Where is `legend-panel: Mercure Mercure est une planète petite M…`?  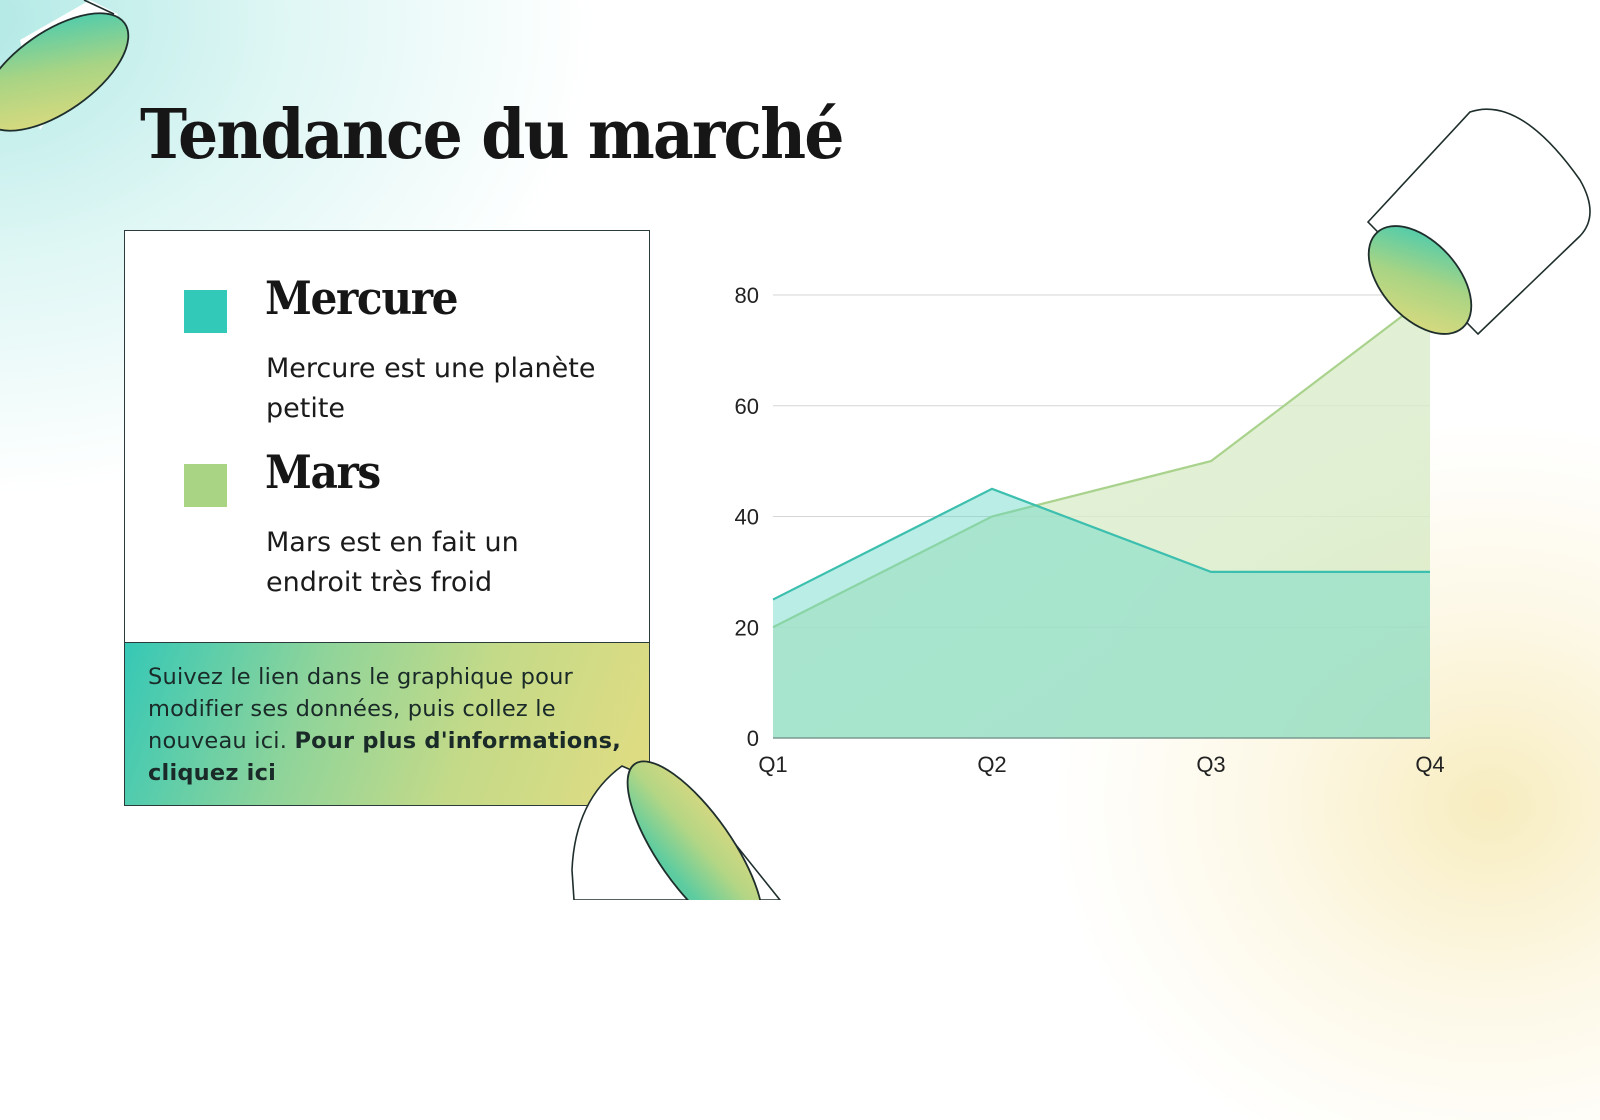 legend-panel: Mercure Mercure est une planète petite M… is located at coordinates (387, 436).